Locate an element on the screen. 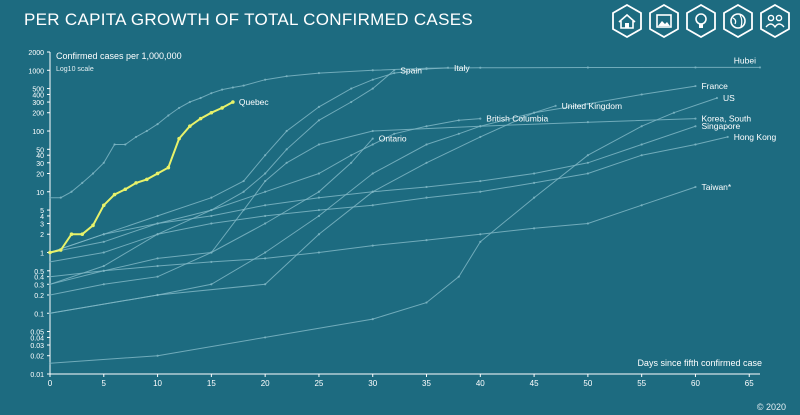 This screenshot has width=800, height=415. x-tick-label: 50 is located at coordinates (587, 383).